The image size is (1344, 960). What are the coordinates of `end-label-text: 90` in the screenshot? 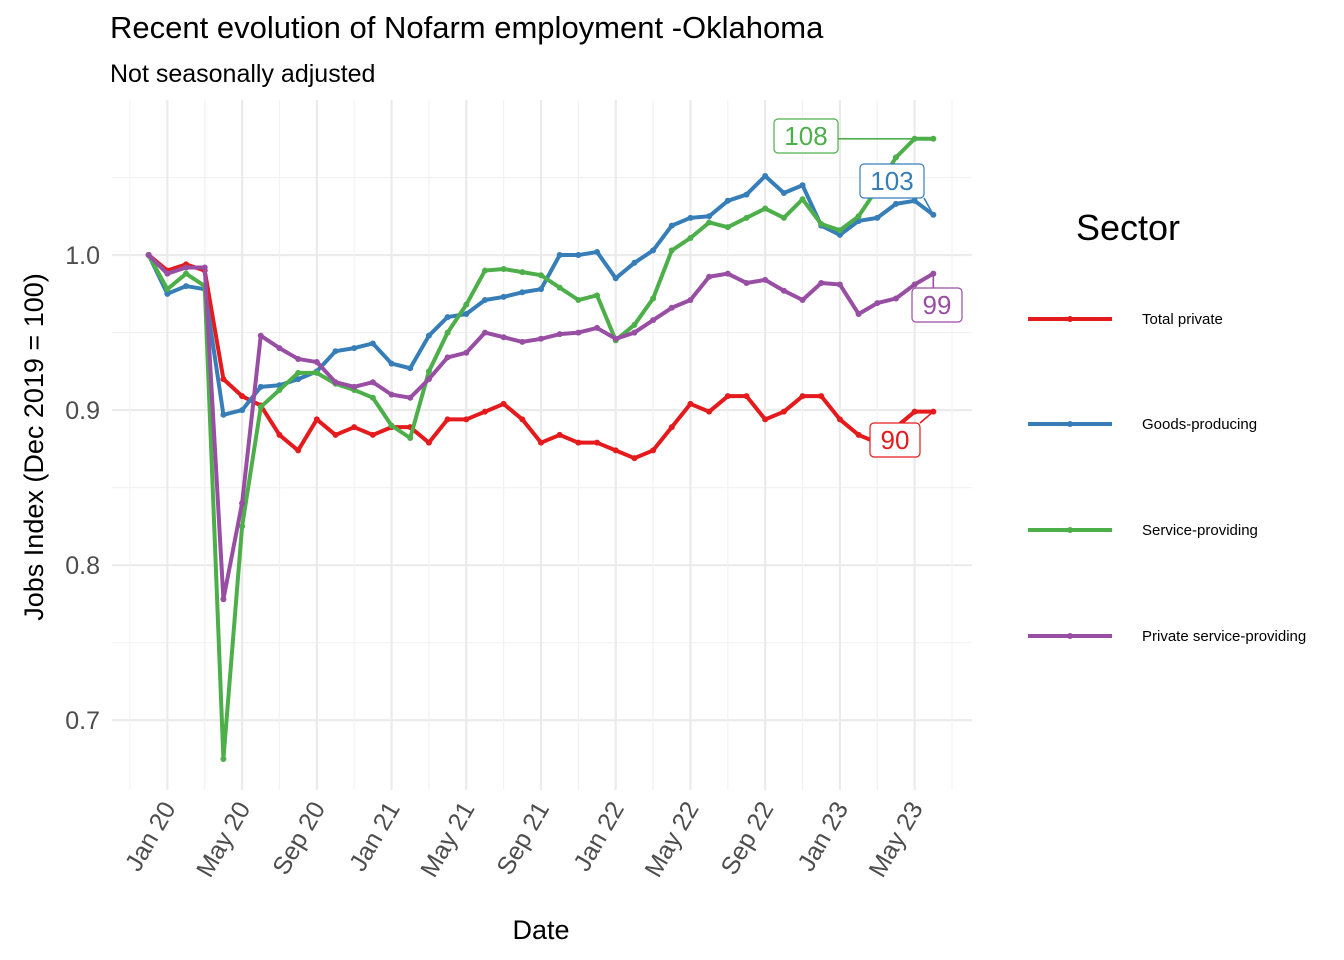 It's located at (895, 440).